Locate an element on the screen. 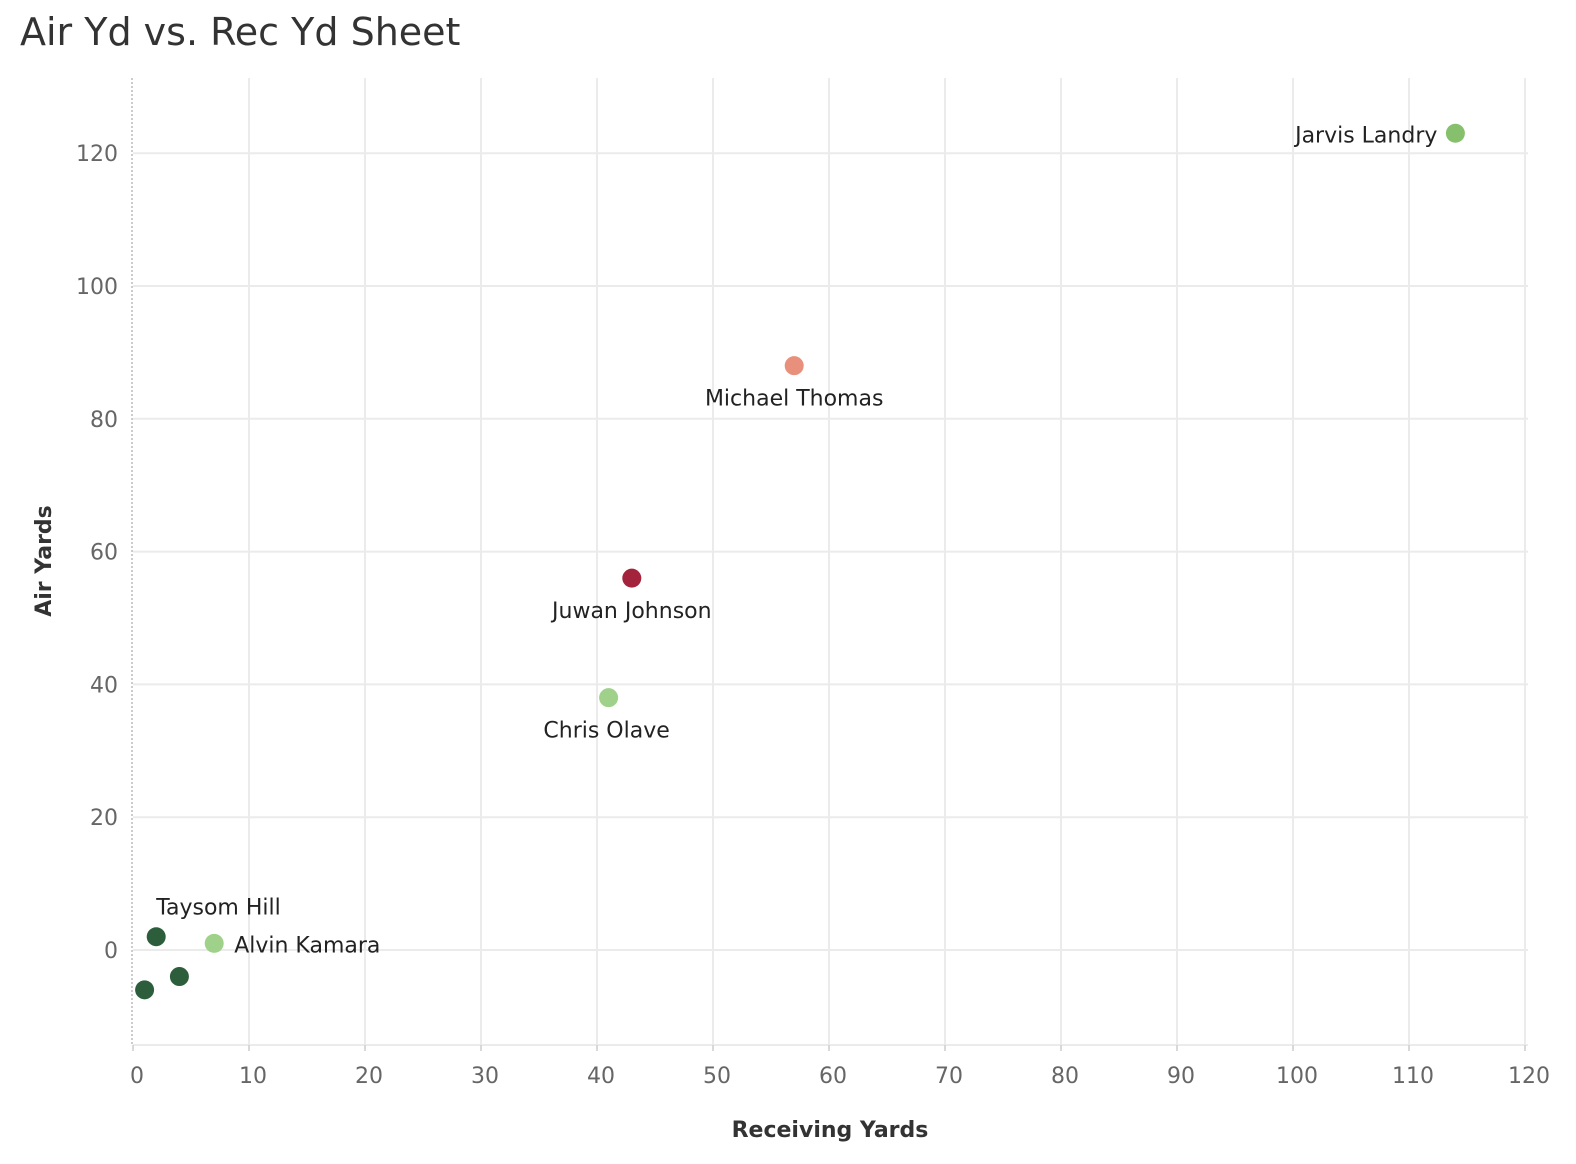 This screenshot has height=1164, width=1576. point-label: Chris Olave is located at coordinates (606, 731).